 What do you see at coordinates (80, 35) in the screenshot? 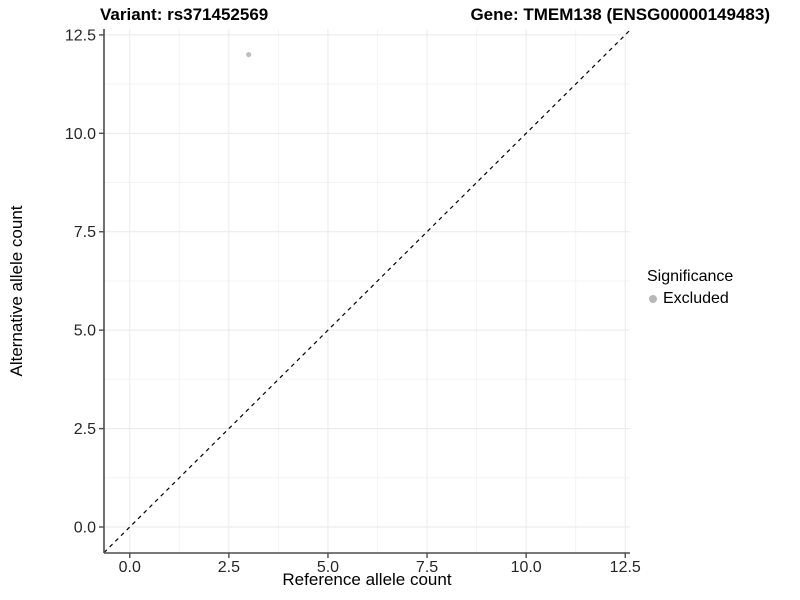
I see `y-tick-label: 12.5` at bounding box center [80, 35].